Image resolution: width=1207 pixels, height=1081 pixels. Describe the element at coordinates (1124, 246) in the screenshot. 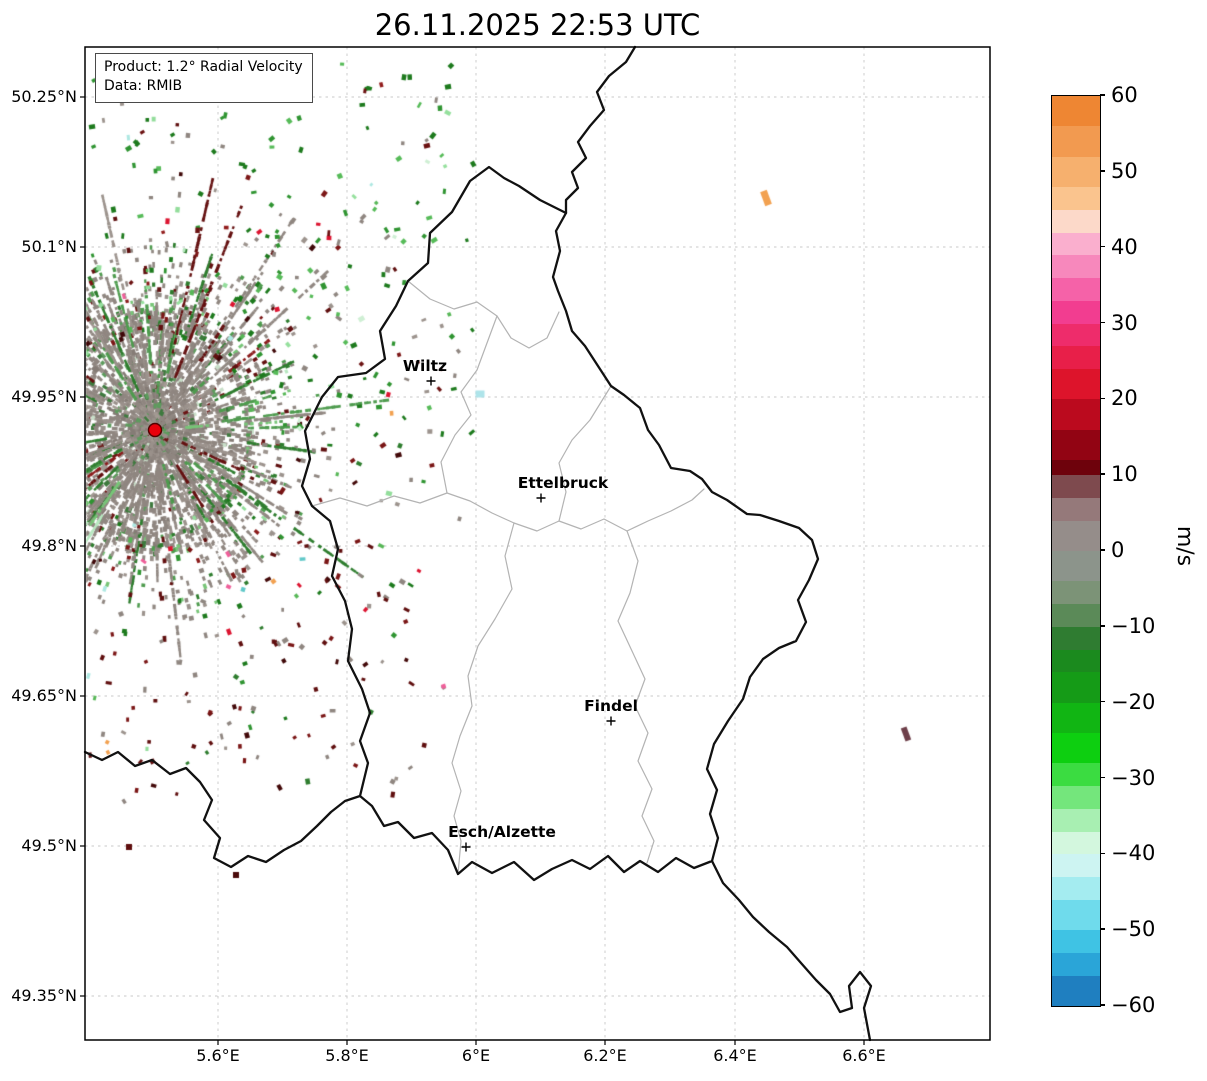

I see `colorbar-tick-label: 40` at that location.